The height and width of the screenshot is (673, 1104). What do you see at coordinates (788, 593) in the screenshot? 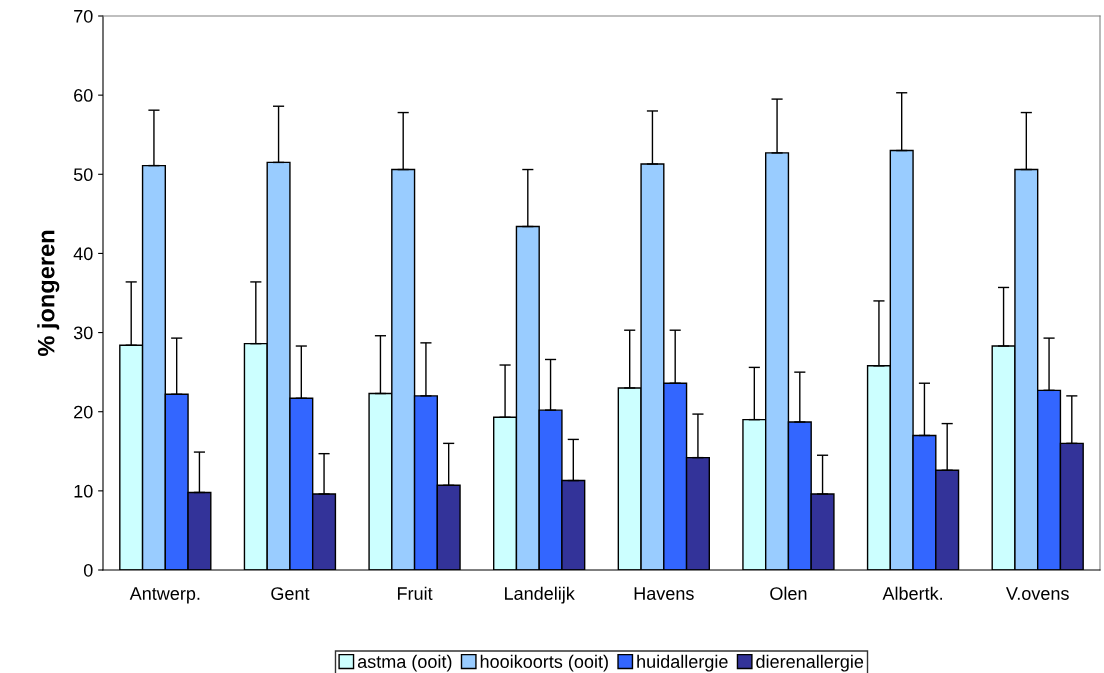
I see `x-tick-label: Olen` at bounding box center [788, 593].